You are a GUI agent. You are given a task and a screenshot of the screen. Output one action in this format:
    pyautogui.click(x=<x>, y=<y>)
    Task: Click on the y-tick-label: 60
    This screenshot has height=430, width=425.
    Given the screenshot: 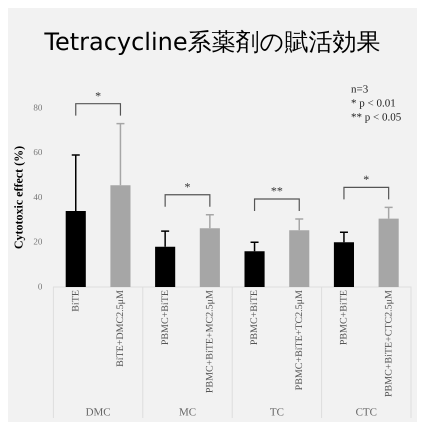 What is the action you would take?
    pyautogui.click(x=38, y=152)
    